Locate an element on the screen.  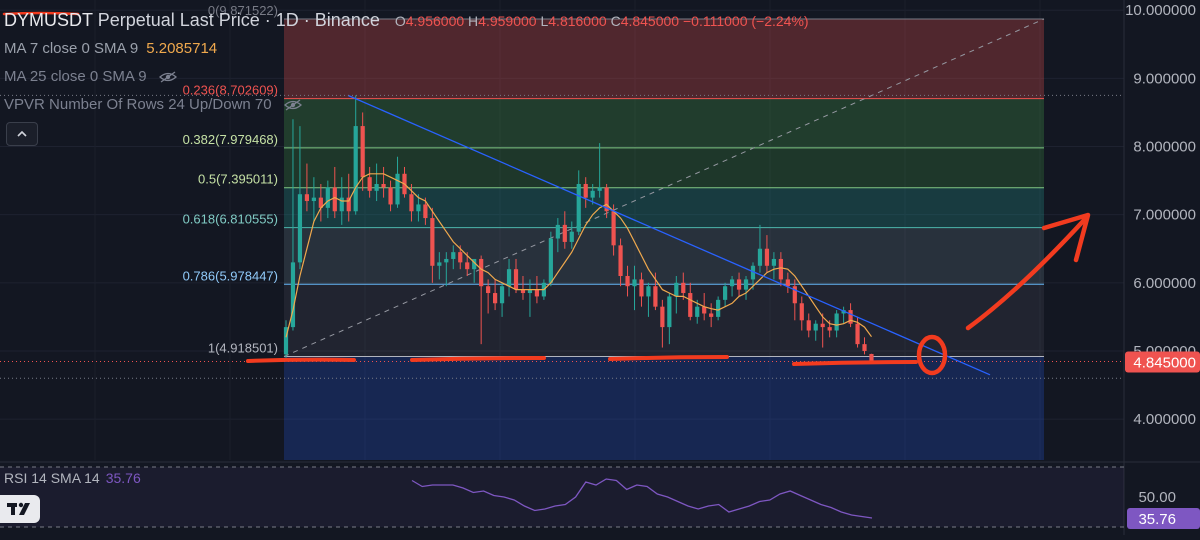
ohlc-low-value: 4.816000 is located at coordinates (577, 21).